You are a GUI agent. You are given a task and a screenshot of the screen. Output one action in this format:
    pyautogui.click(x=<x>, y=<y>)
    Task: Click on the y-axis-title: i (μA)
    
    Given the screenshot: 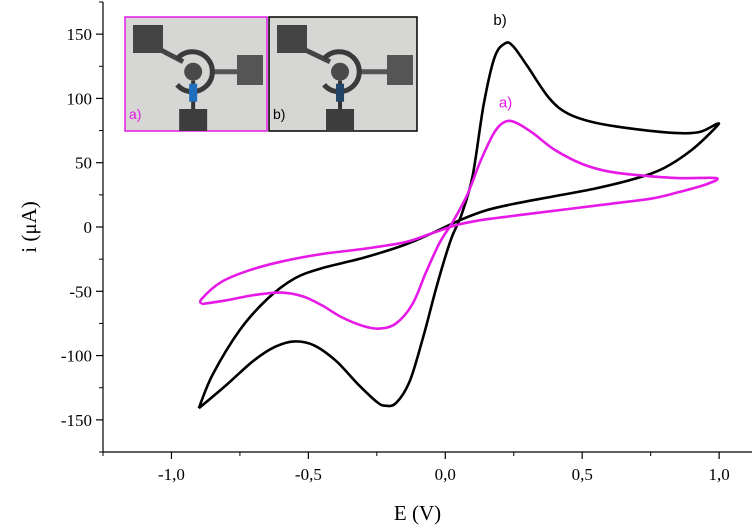 What is the action you would take?
    pyautogui.click(x=29, y=227)
    